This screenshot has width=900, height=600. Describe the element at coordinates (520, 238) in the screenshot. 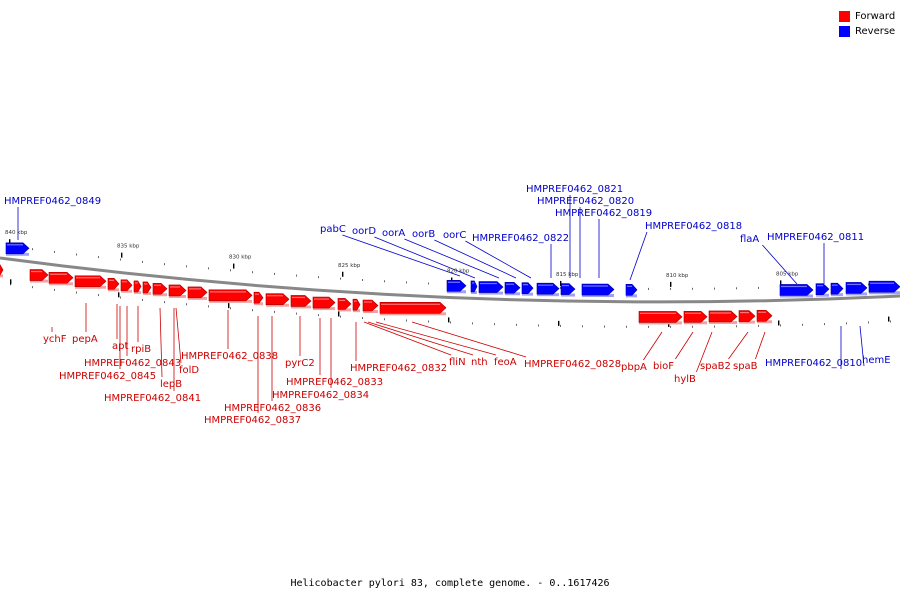

I see `reverse-gene-label: HMPREF0462_0822` at that location.